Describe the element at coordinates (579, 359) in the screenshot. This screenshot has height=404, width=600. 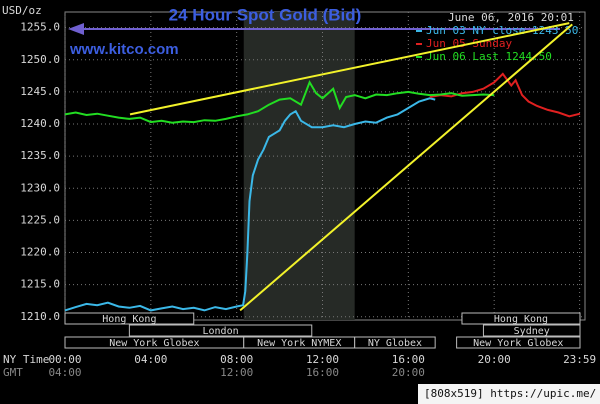
I see `x-tick-label: 23:59` at that location.